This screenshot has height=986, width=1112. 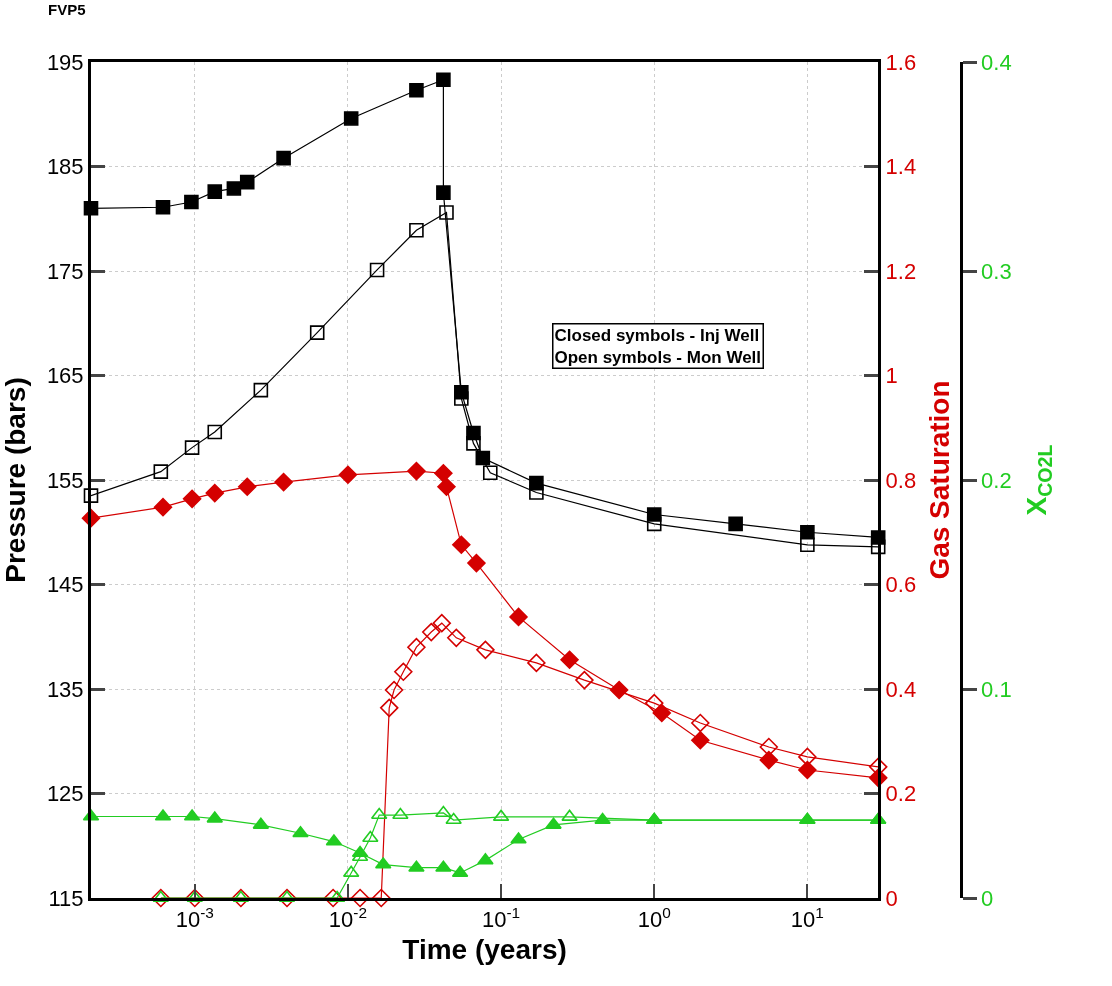 What do you see at coordinates (901, 585) in the screenshot?
I see `y2-tick-label: 0.6` at bounding box center [901, 585].